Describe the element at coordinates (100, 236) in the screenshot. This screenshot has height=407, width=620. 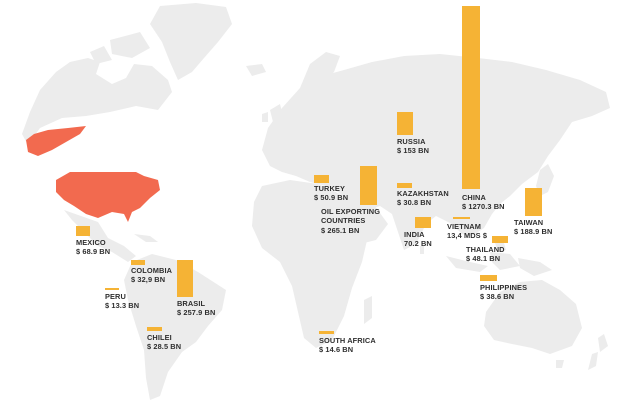
I see `central-america-shape` at that location.